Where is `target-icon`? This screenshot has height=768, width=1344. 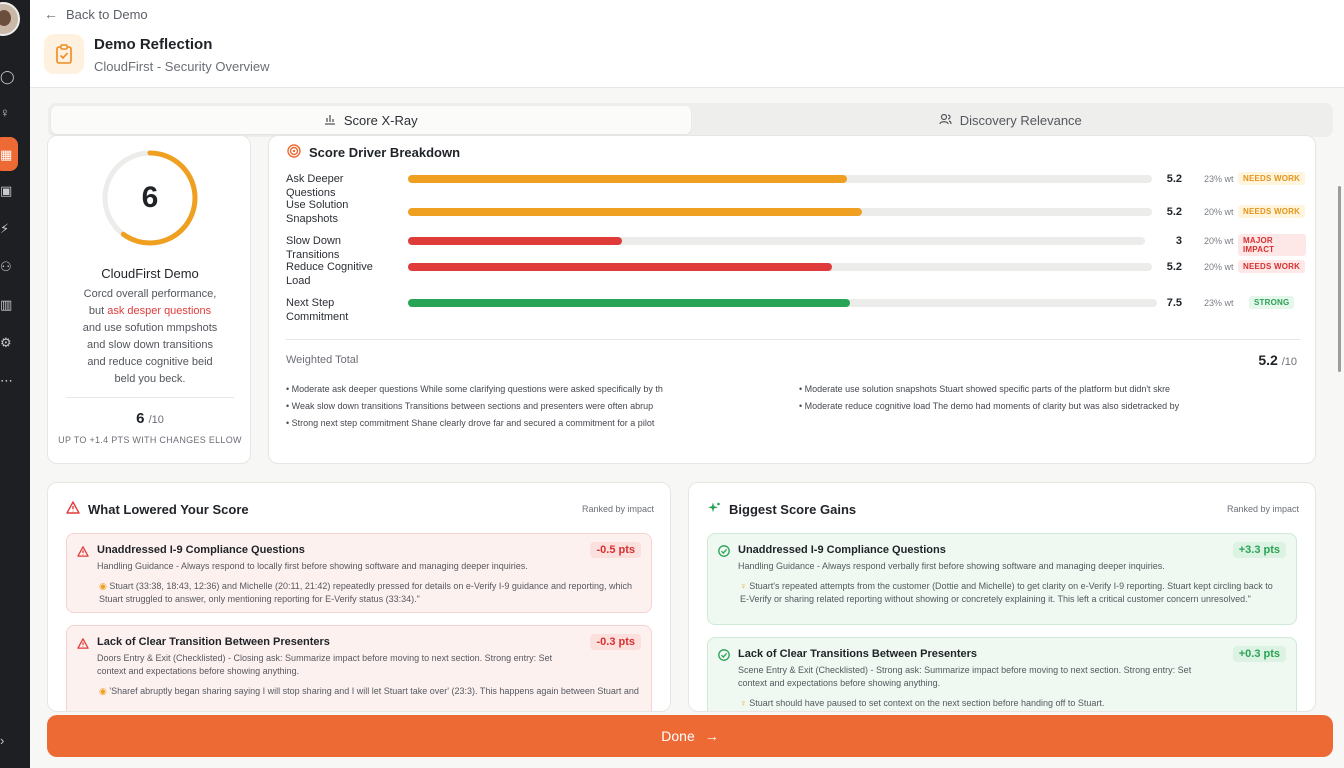
target-icon is located at coordinates (294, 152).